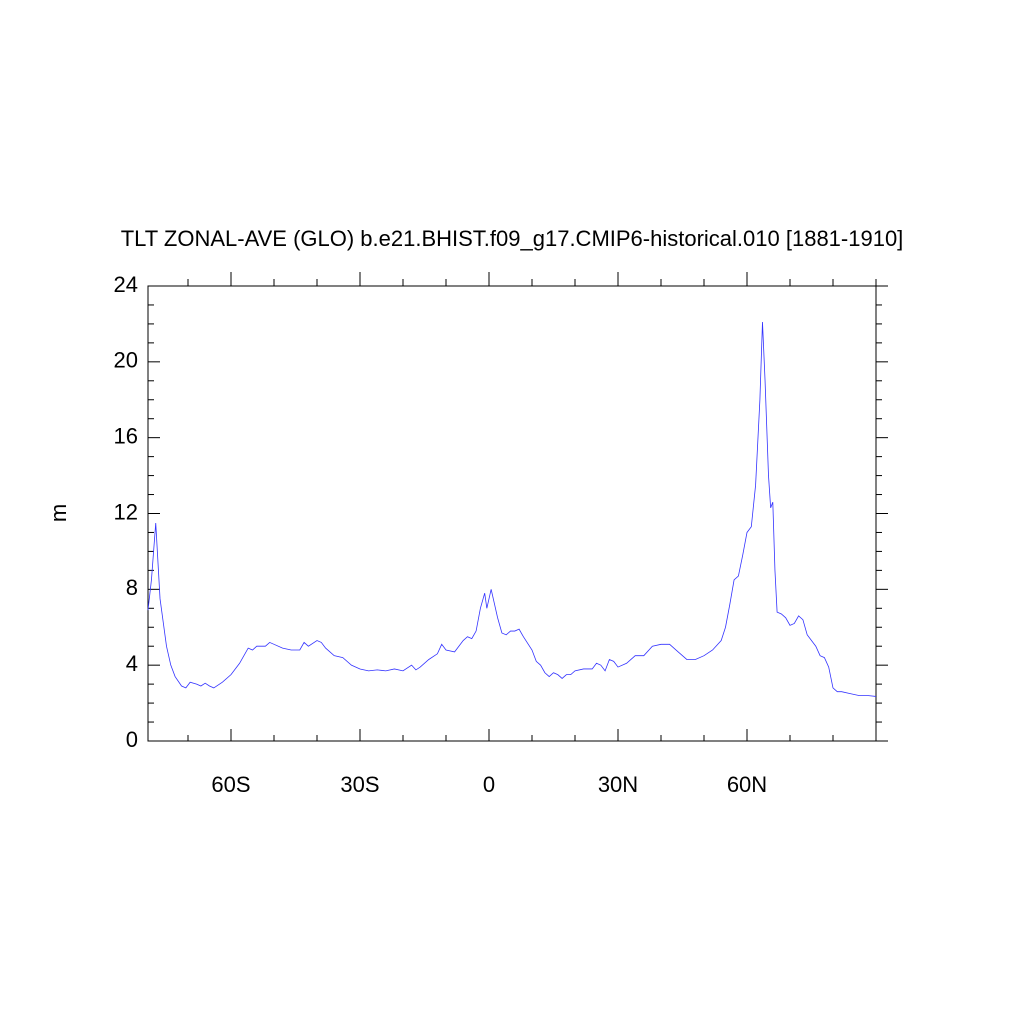 The height and width of the screenshot is (1029, 1024). What do you see at coordinates (359, 784) in the screenshot?
I see `x-tick-label: 30S` at bounding box center [359, 784].